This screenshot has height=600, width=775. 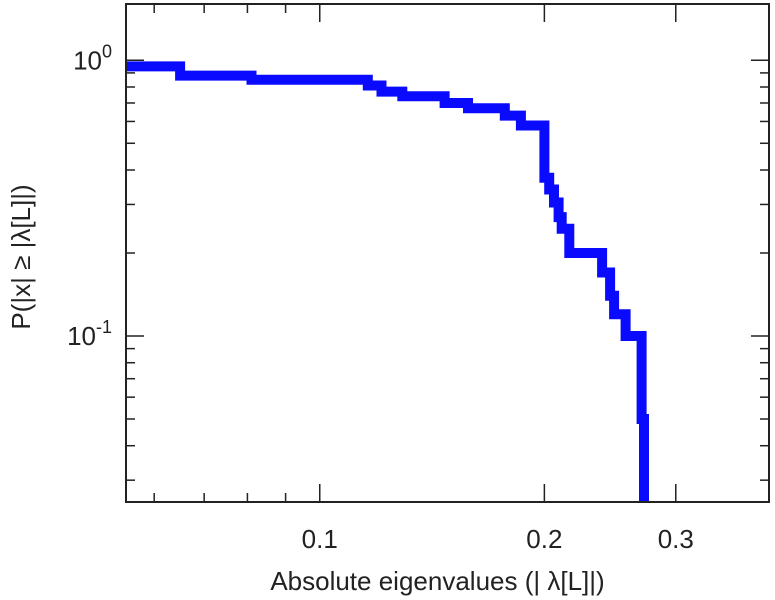 What do you see at coordinates (21, 256) in the screenshot?
I see `y-axis-label: P(|x| ≥ |λ[L]|)` at bounding box center [21, 256].